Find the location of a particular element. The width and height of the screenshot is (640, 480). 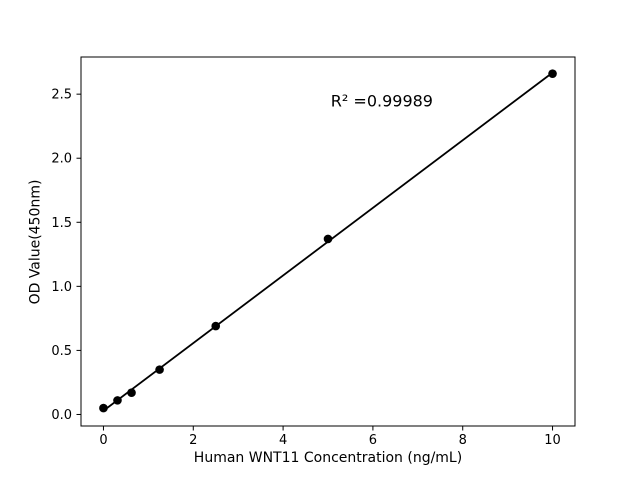

x-axis-label: Human WNT11 Concentration (ng/mL) is located at coordinates (328, 458).